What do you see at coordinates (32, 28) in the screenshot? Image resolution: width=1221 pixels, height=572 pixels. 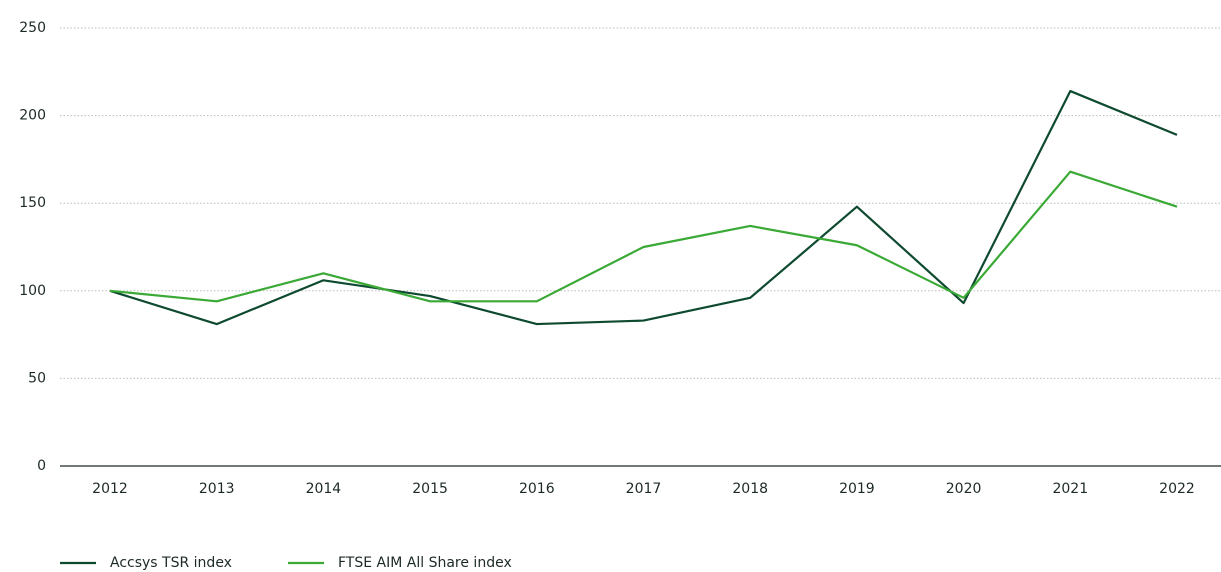 I see `y-tick-label: 250` at bounding box center [32, 28].